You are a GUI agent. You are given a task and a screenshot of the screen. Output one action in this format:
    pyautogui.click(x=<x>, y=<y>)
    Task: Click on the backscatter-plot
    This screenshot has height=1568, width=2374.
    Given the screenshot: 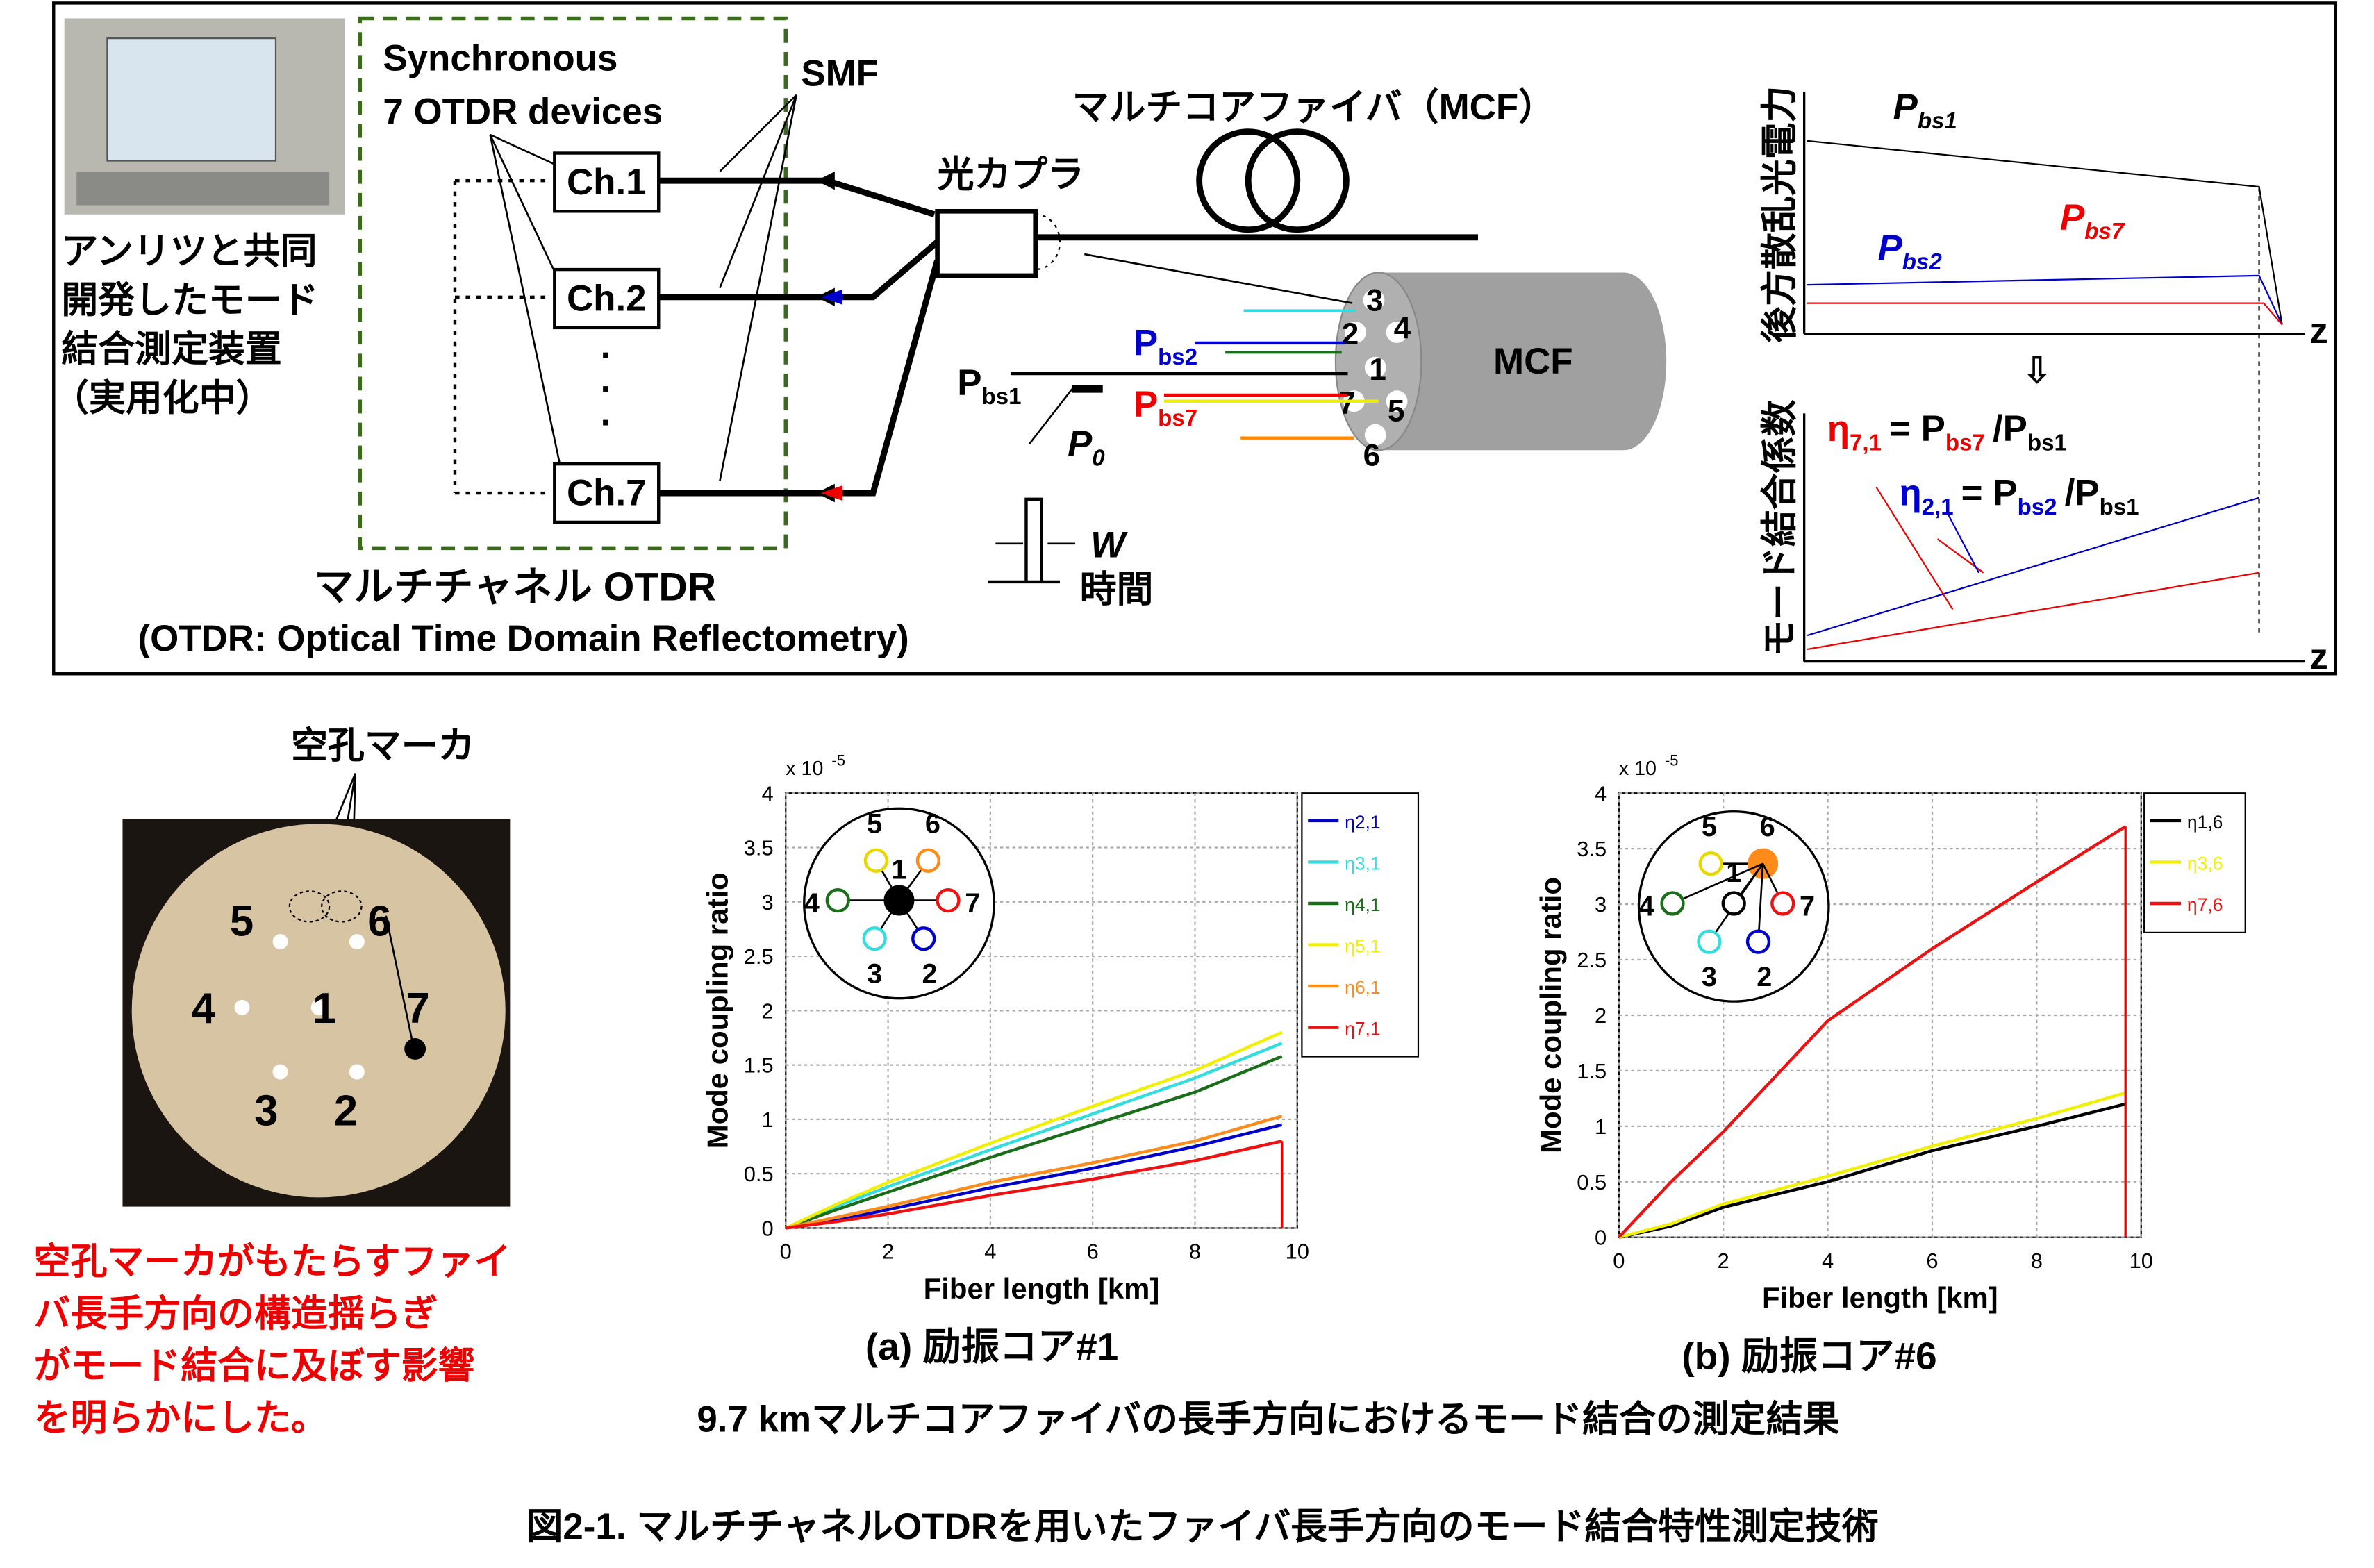 What is the action you would take?
    pyautogui.click(x=2053, y=378)
    